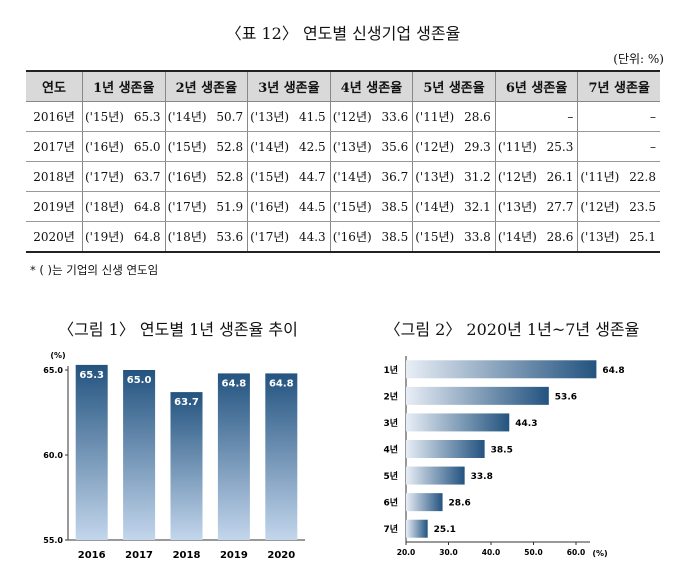  What do you see at coordinates (312, 206) in the screenshot?
I see `survival-value-cell: 44.5` at bounding box center [312, 206].